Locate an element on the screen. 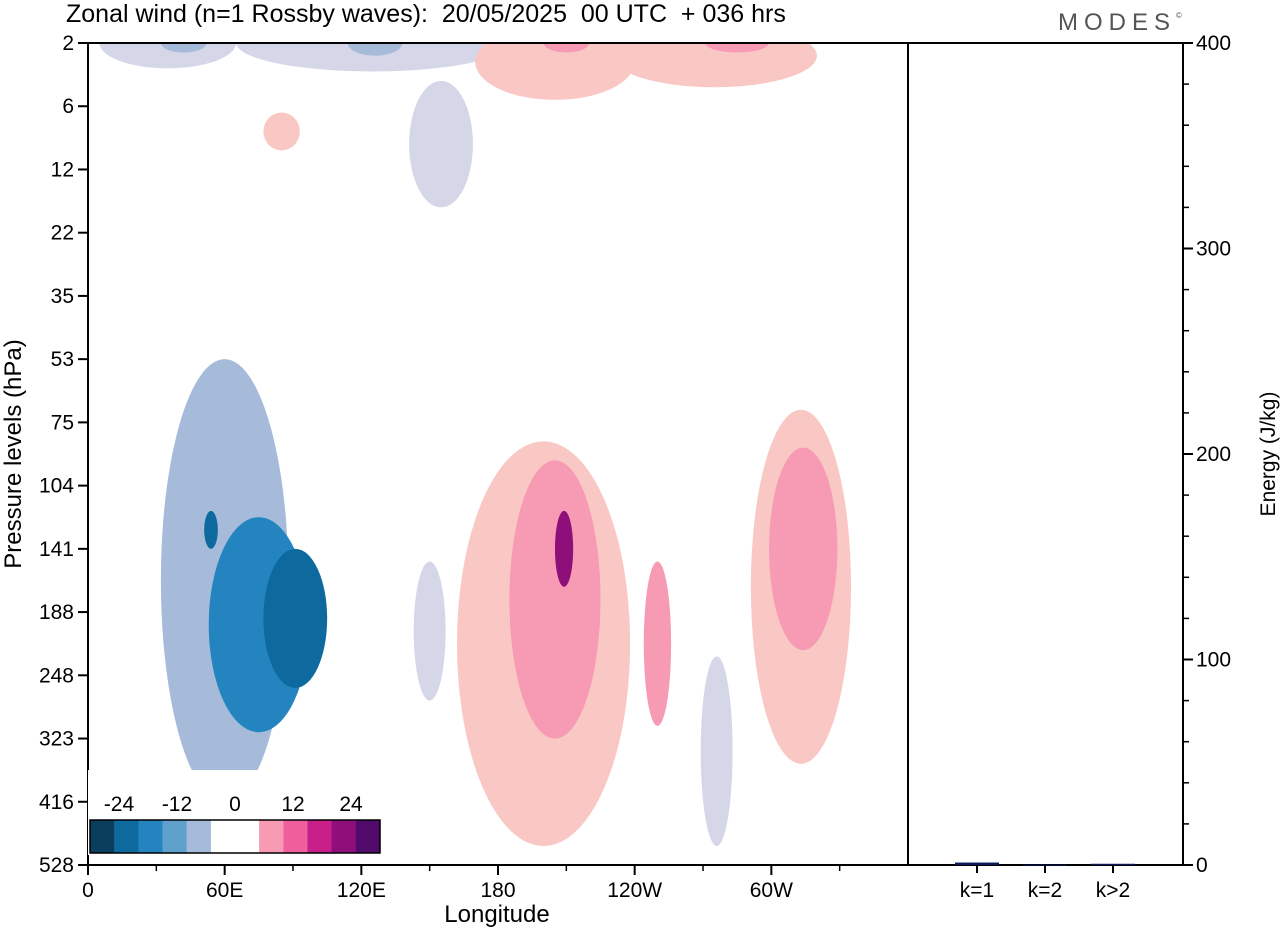  y-tick-label: 75 is located at coordinates (62, 422).